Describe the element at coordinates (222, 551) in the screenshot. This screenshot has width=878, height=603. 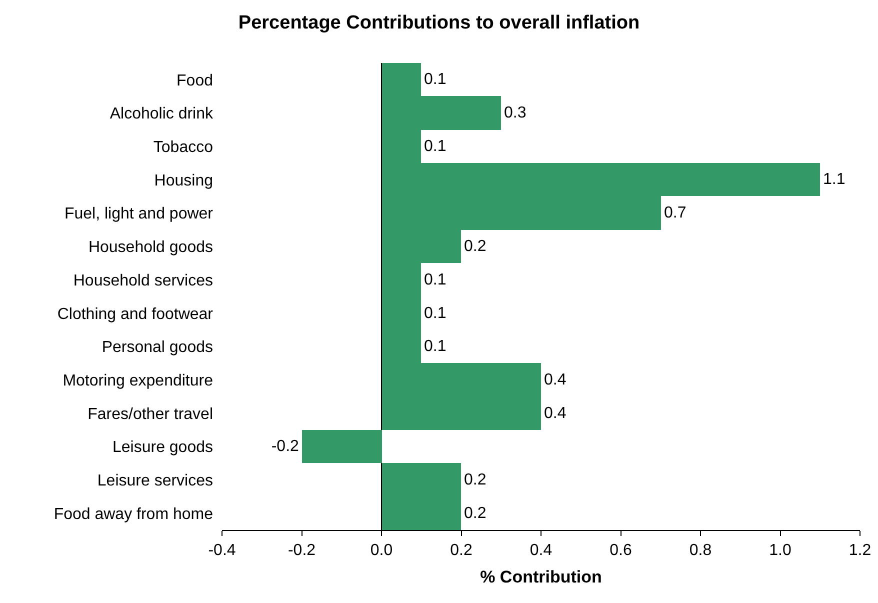
I see `x-tick-label: -0.4` at that location.